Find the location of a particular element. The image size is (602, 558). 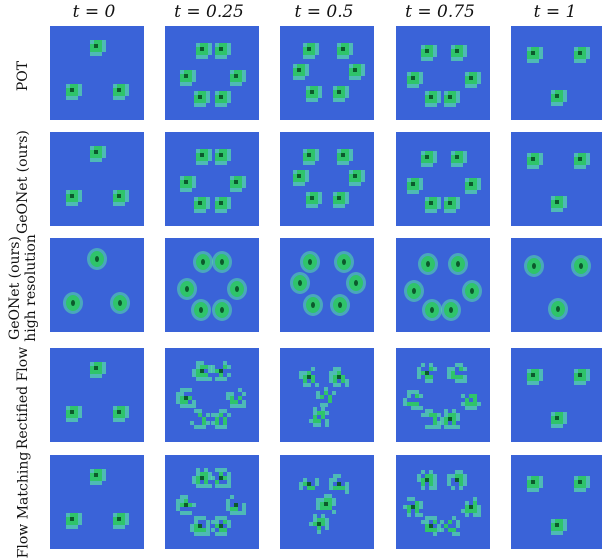

panel-rectified-flow-t075 is located at coordinates (443, 395).